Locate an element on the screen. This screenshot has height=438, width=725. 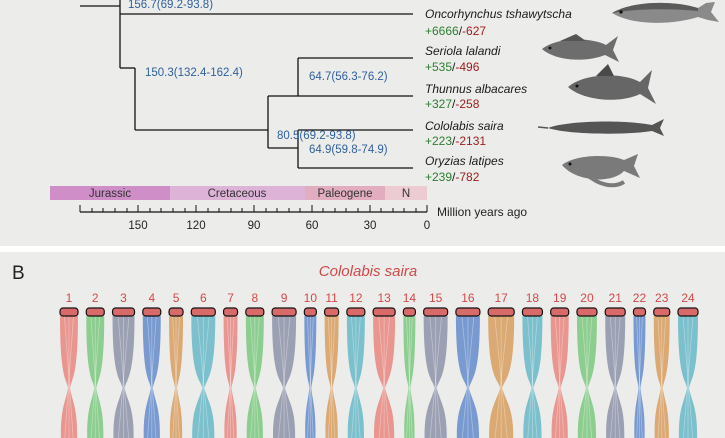
era-label-paleogene: Paleogene is located at coordinates (345, 194).